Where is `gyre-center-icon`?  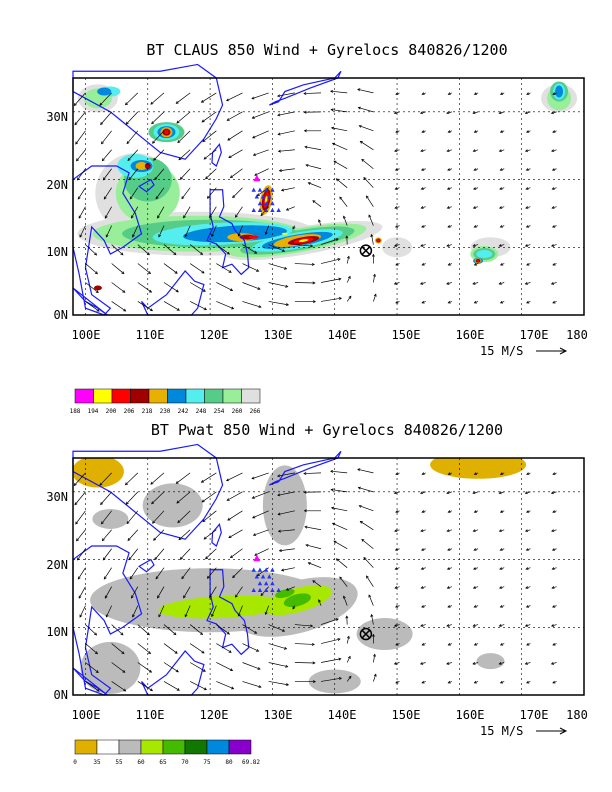
gyre-center-icon is located at coordinates (366, 250).